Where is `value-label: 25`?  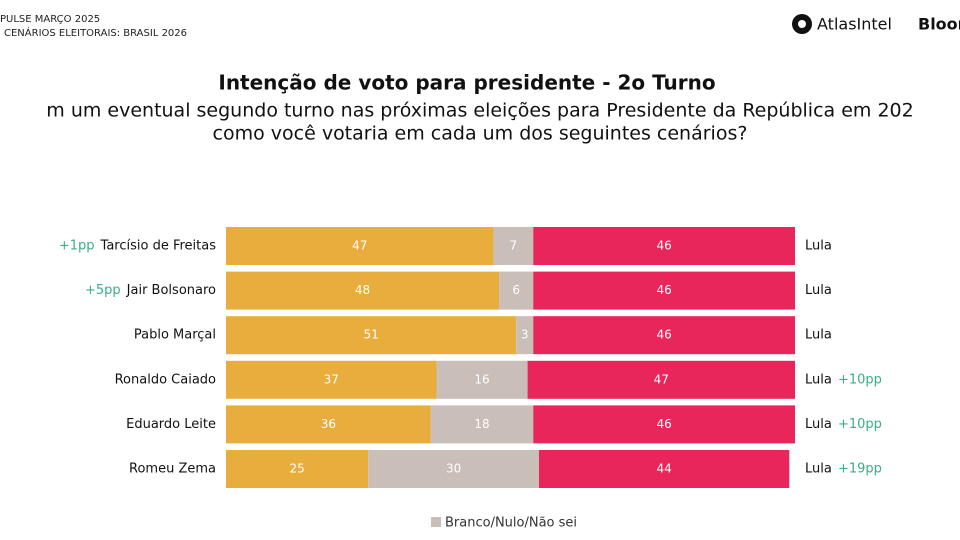 value-label: 25 is located at coordinates (296, 469).